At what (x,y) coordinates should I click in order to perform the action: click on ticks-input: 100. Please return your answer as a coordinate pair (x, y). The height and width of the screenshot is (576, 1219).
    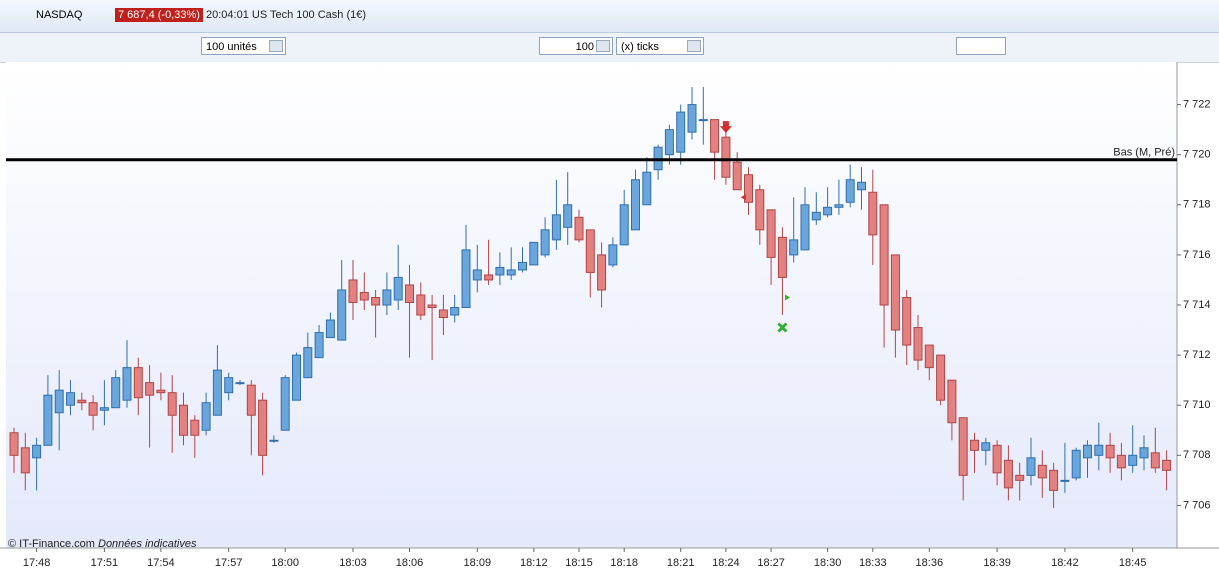
    Looking at the image, I should click on (576, 46).